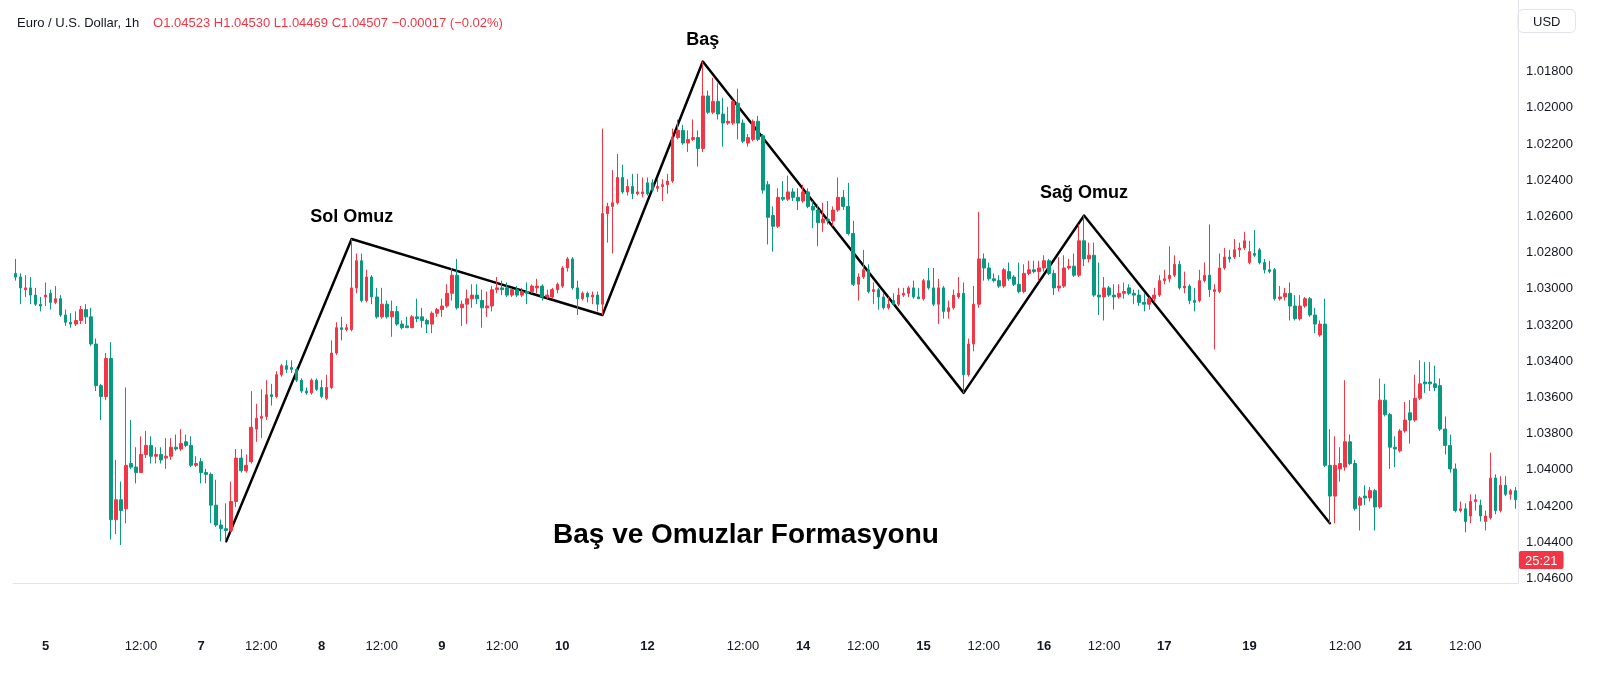 The width and height of the screenshot is (1600, 700). What do you see at coordinates (1549, 252) in the screenshot?
I see `y-tick-label: 1.02800` at bounding box center [1549, 252].